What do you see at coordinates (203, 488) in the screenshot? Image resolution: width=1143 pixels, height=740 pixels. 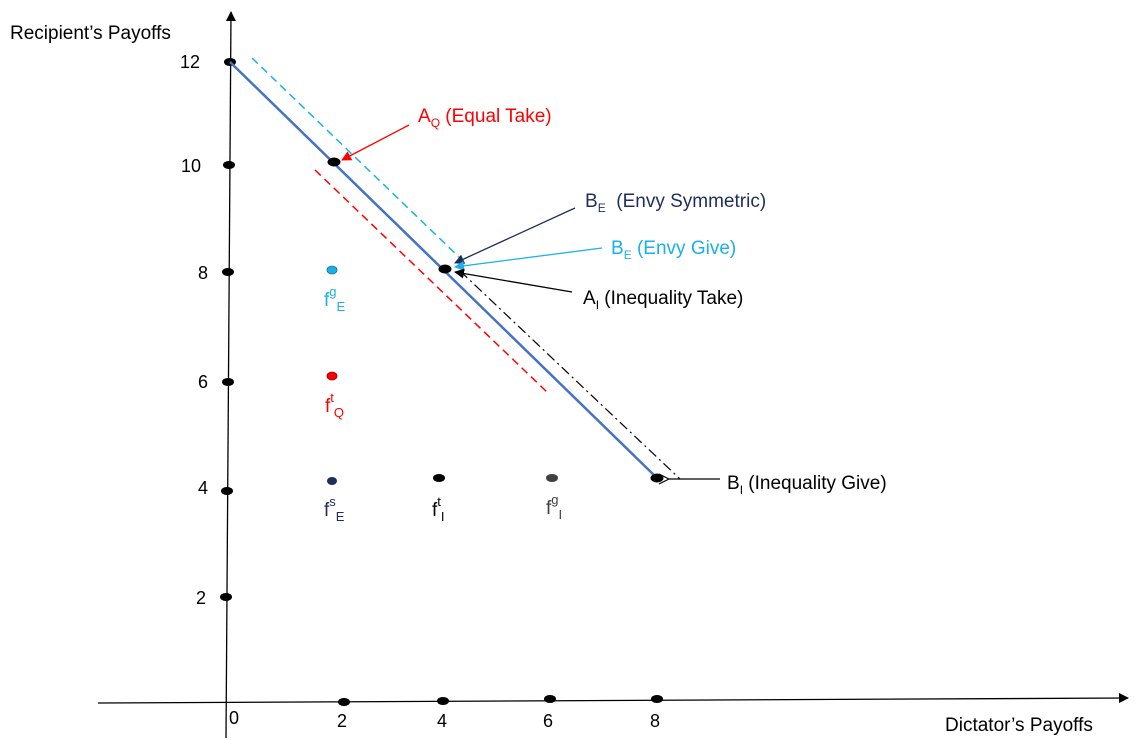 I see `y-tick-4: 4` at bounding box center [203, 488].